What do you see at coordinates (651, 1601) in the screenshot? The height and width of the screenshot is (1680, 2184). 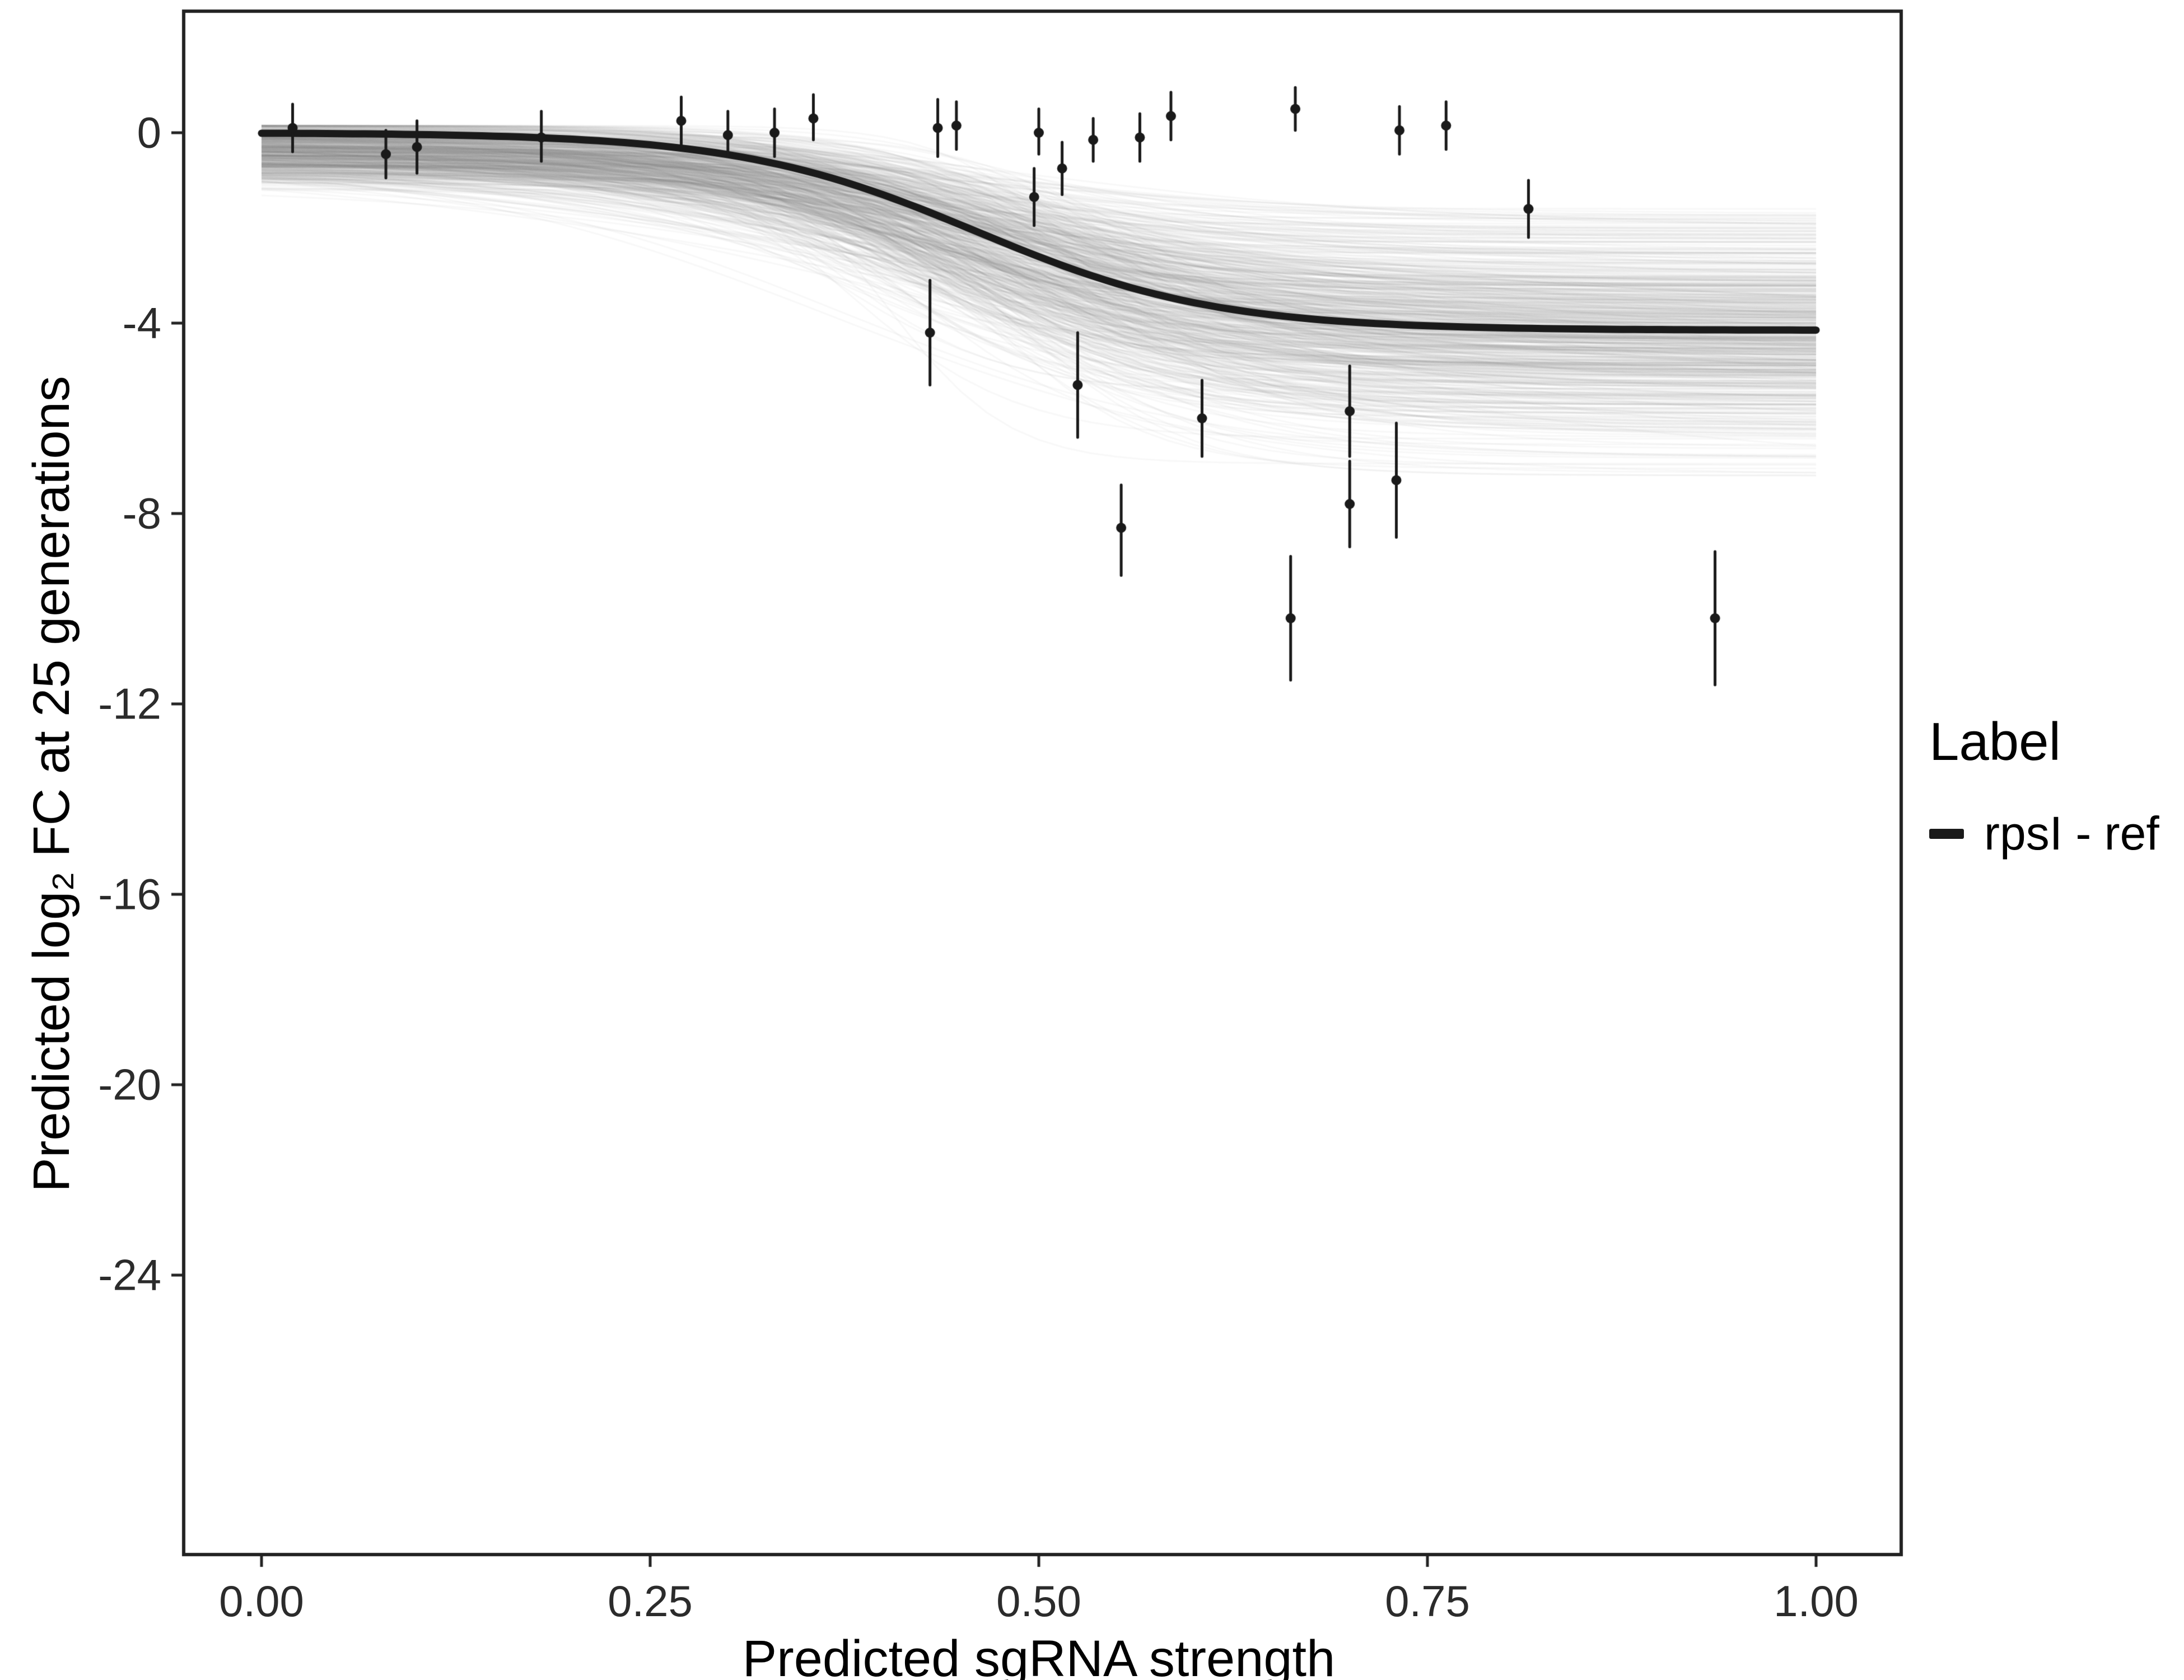 I see `x-tick-label: 0.25` at bounding box center [651, 1601].